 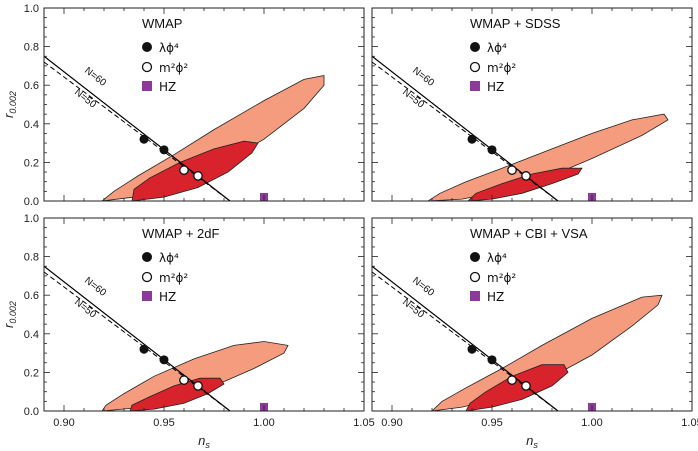 What do you see at coordinates (162, 23) in the screenshot?
I see `panel-title: WMAP` at bounding box center [162, 23].